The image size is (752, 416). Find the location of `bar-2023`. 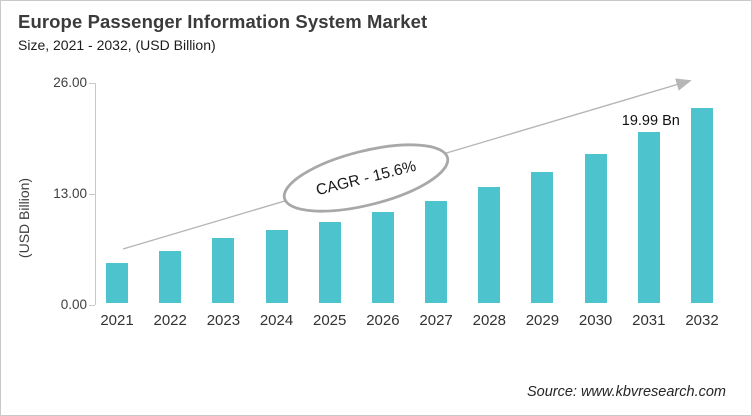

bar-2023 is located at coordinates (223, 270).